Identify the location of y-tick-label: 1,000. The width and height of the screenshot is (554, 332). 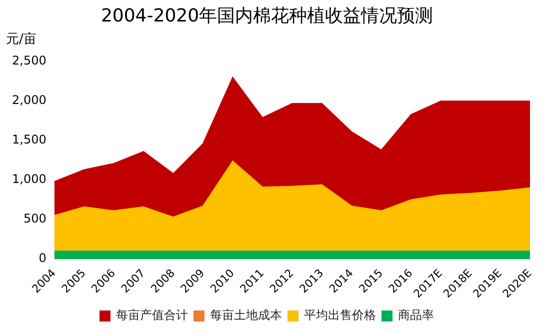
(29, 179).